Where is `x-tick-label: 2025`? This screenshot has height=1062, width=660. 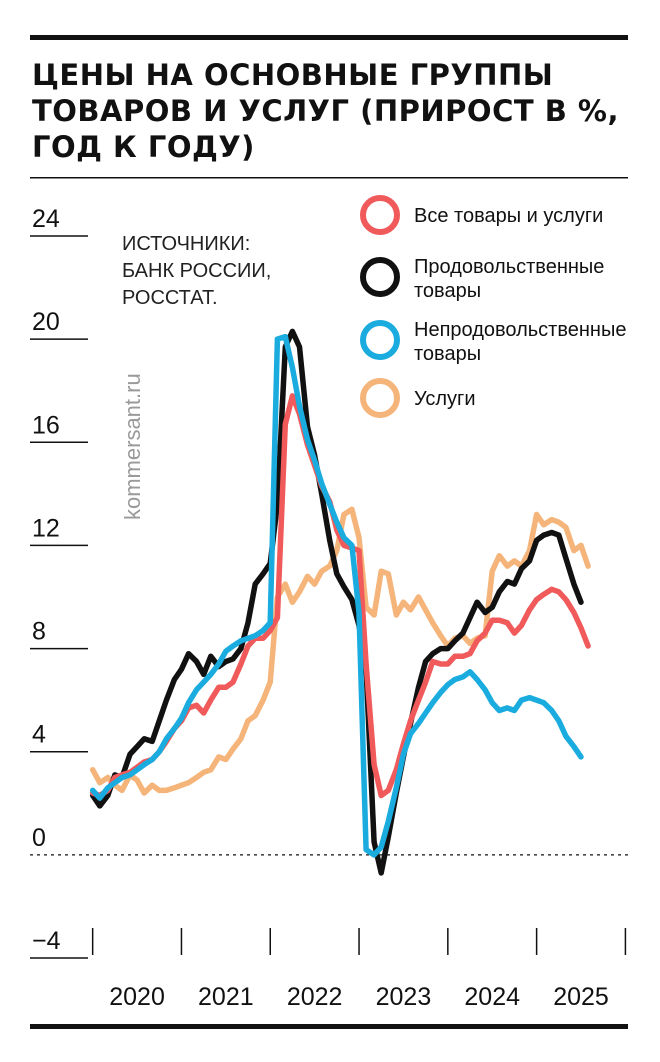 x-tick-label: 2025 is located at coordinates (581, 997).